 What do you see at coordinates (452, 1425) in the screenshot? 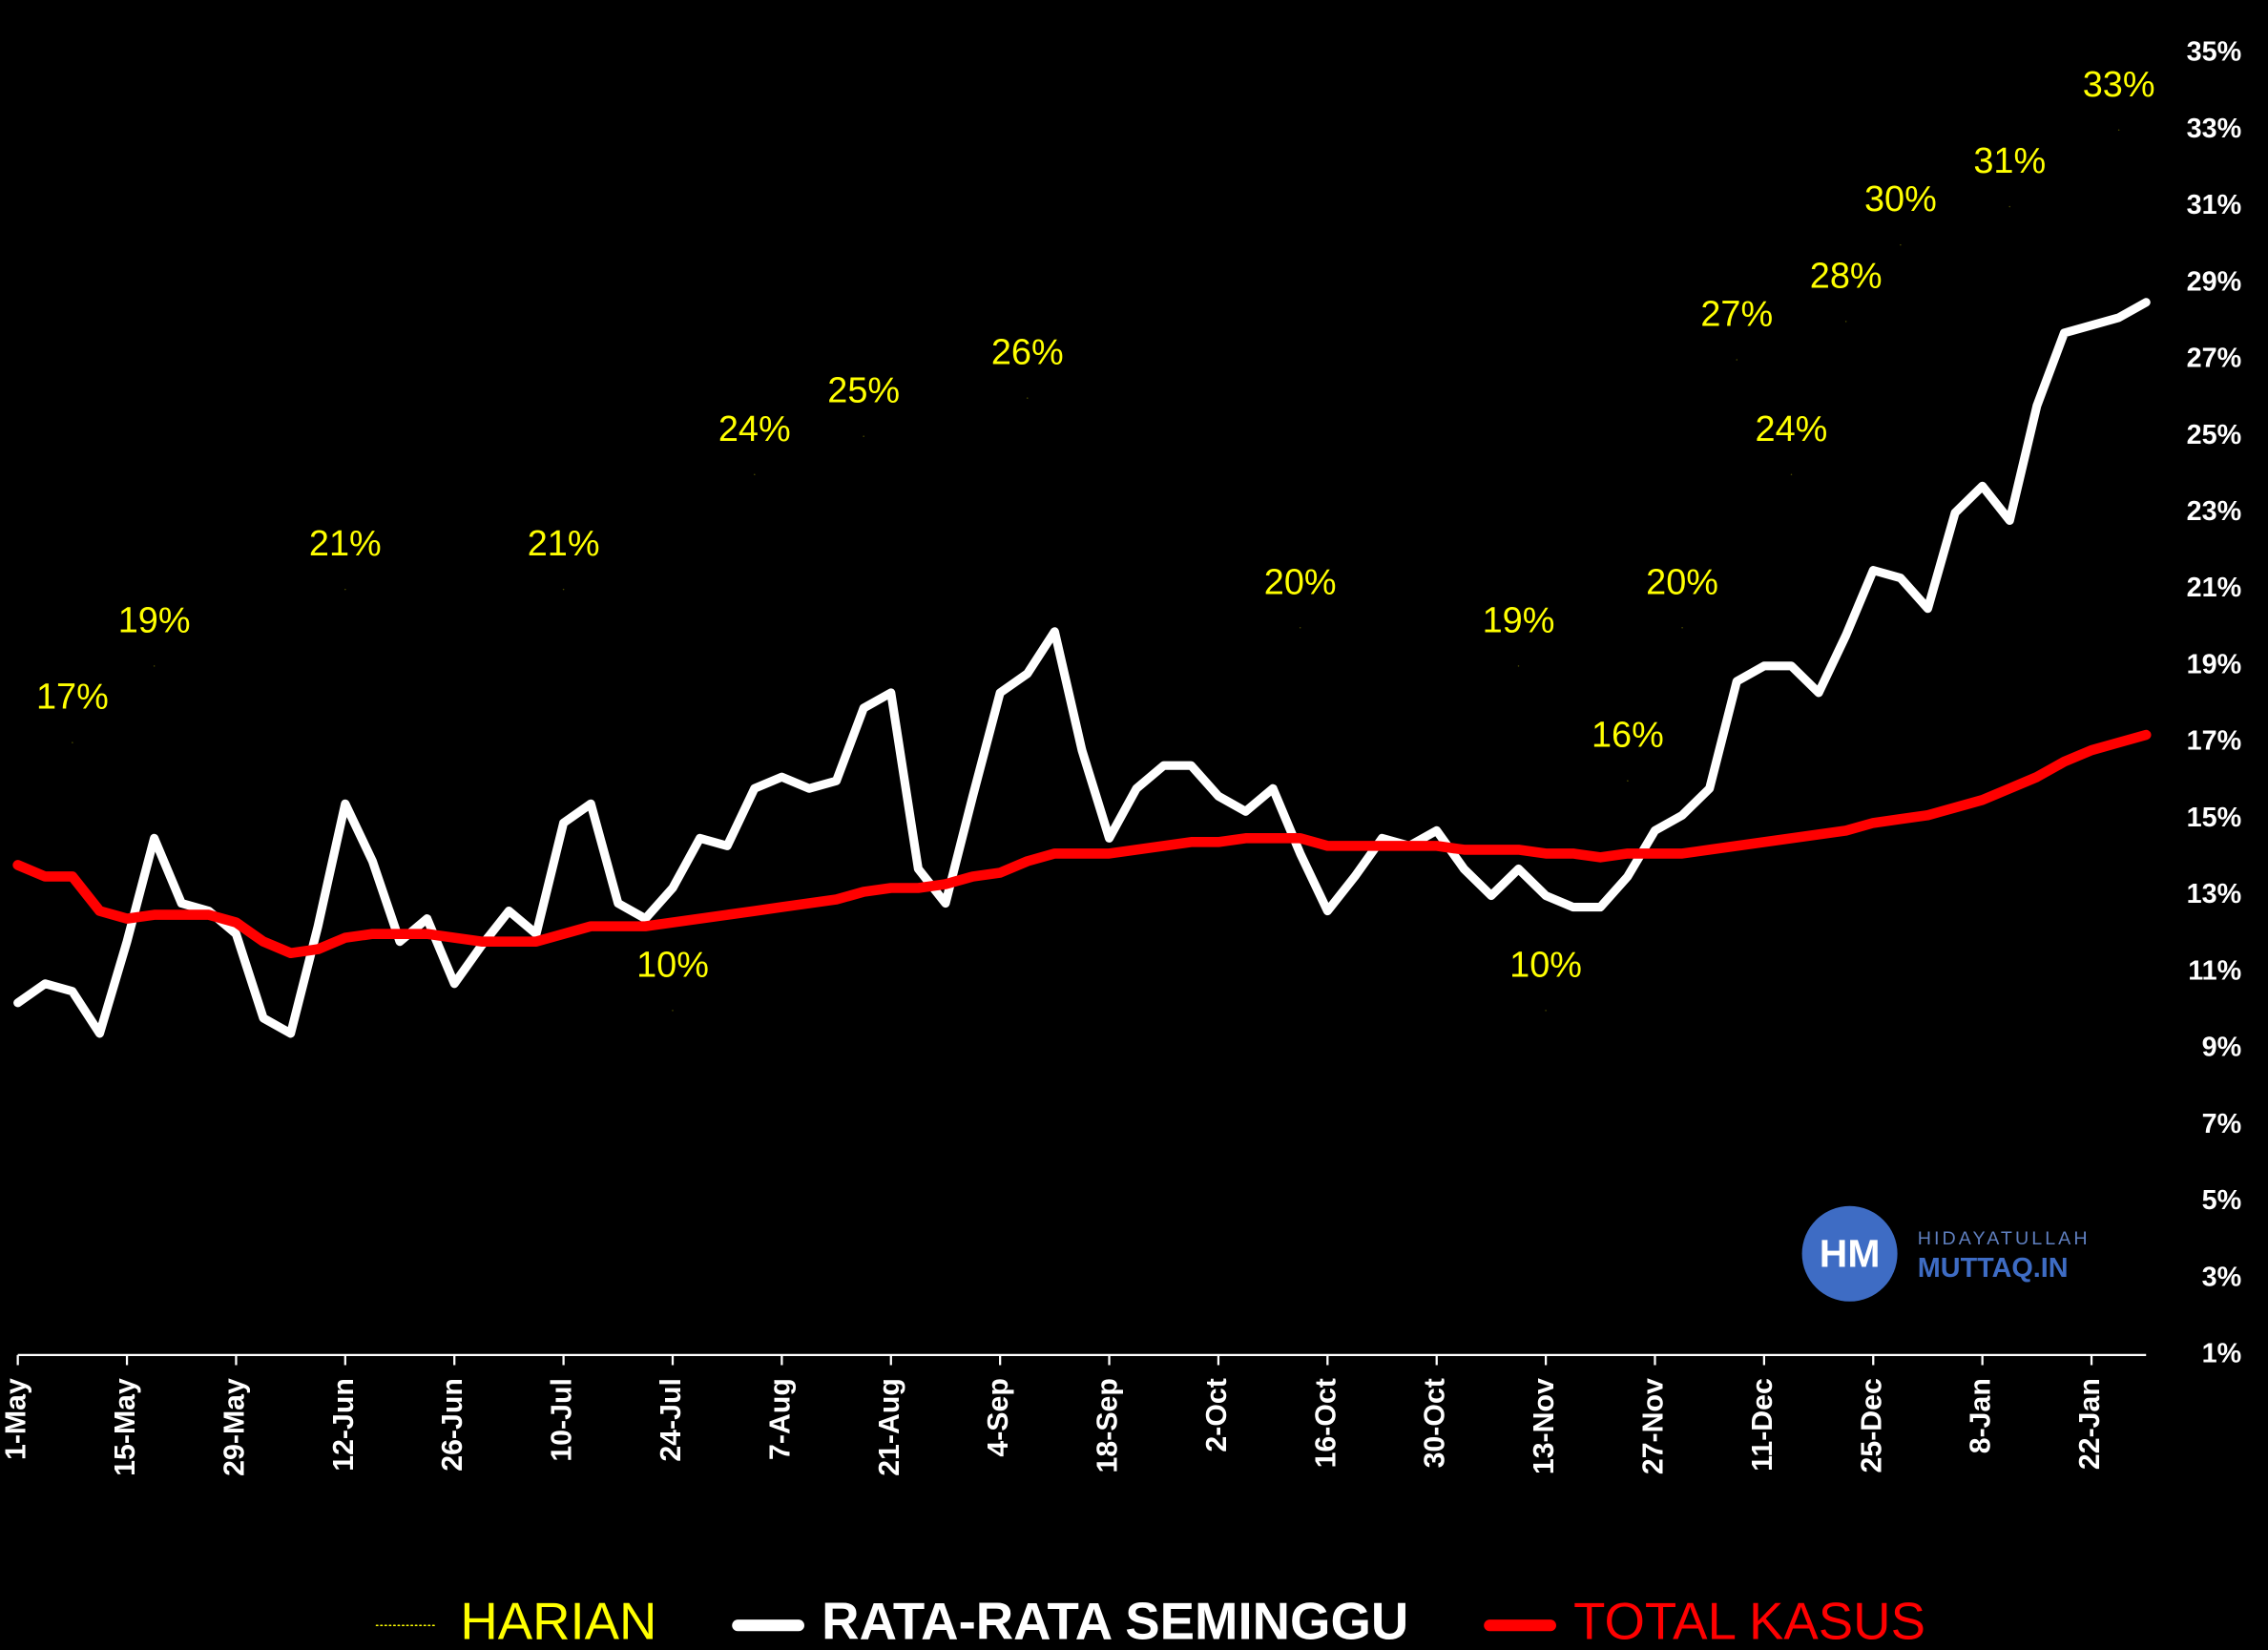
I see `x-tick-label: 26-Jun` at bounding box center [452, 1425].